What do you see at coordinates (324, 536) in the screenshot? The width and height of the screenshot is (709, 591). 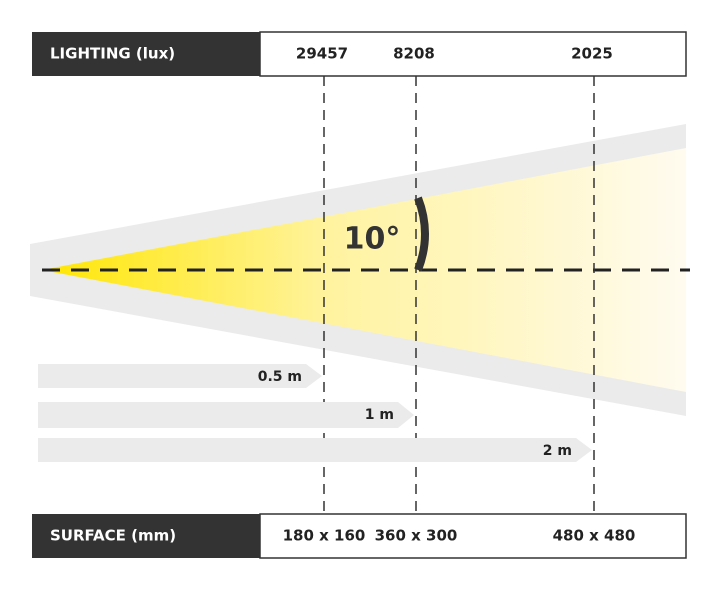 I see `surface-value: 180 x 160` at bounding box center [324, 536].